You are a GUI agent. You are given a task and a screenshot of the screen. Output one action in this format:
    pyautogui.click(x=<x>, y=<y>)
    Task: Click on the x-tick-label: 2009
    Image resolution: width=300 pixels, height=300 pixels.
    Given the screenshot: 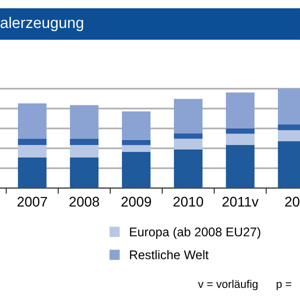 What is the action you would take?
    pyautogui.click(x=136, y=201)
    